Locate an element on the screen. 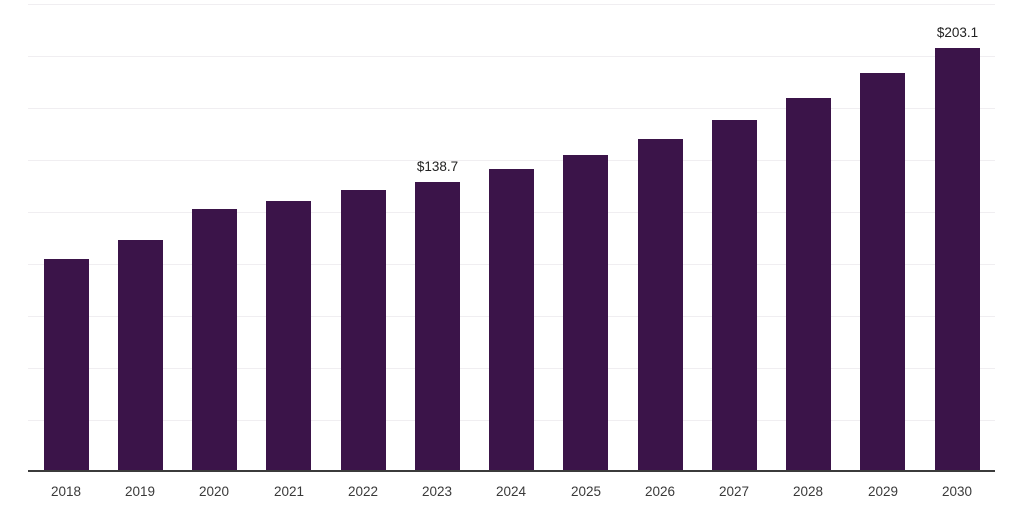 This screenshot has width=1024, height=512. x-tick-label-2023: 2023 is located at coordinates (437, 491).